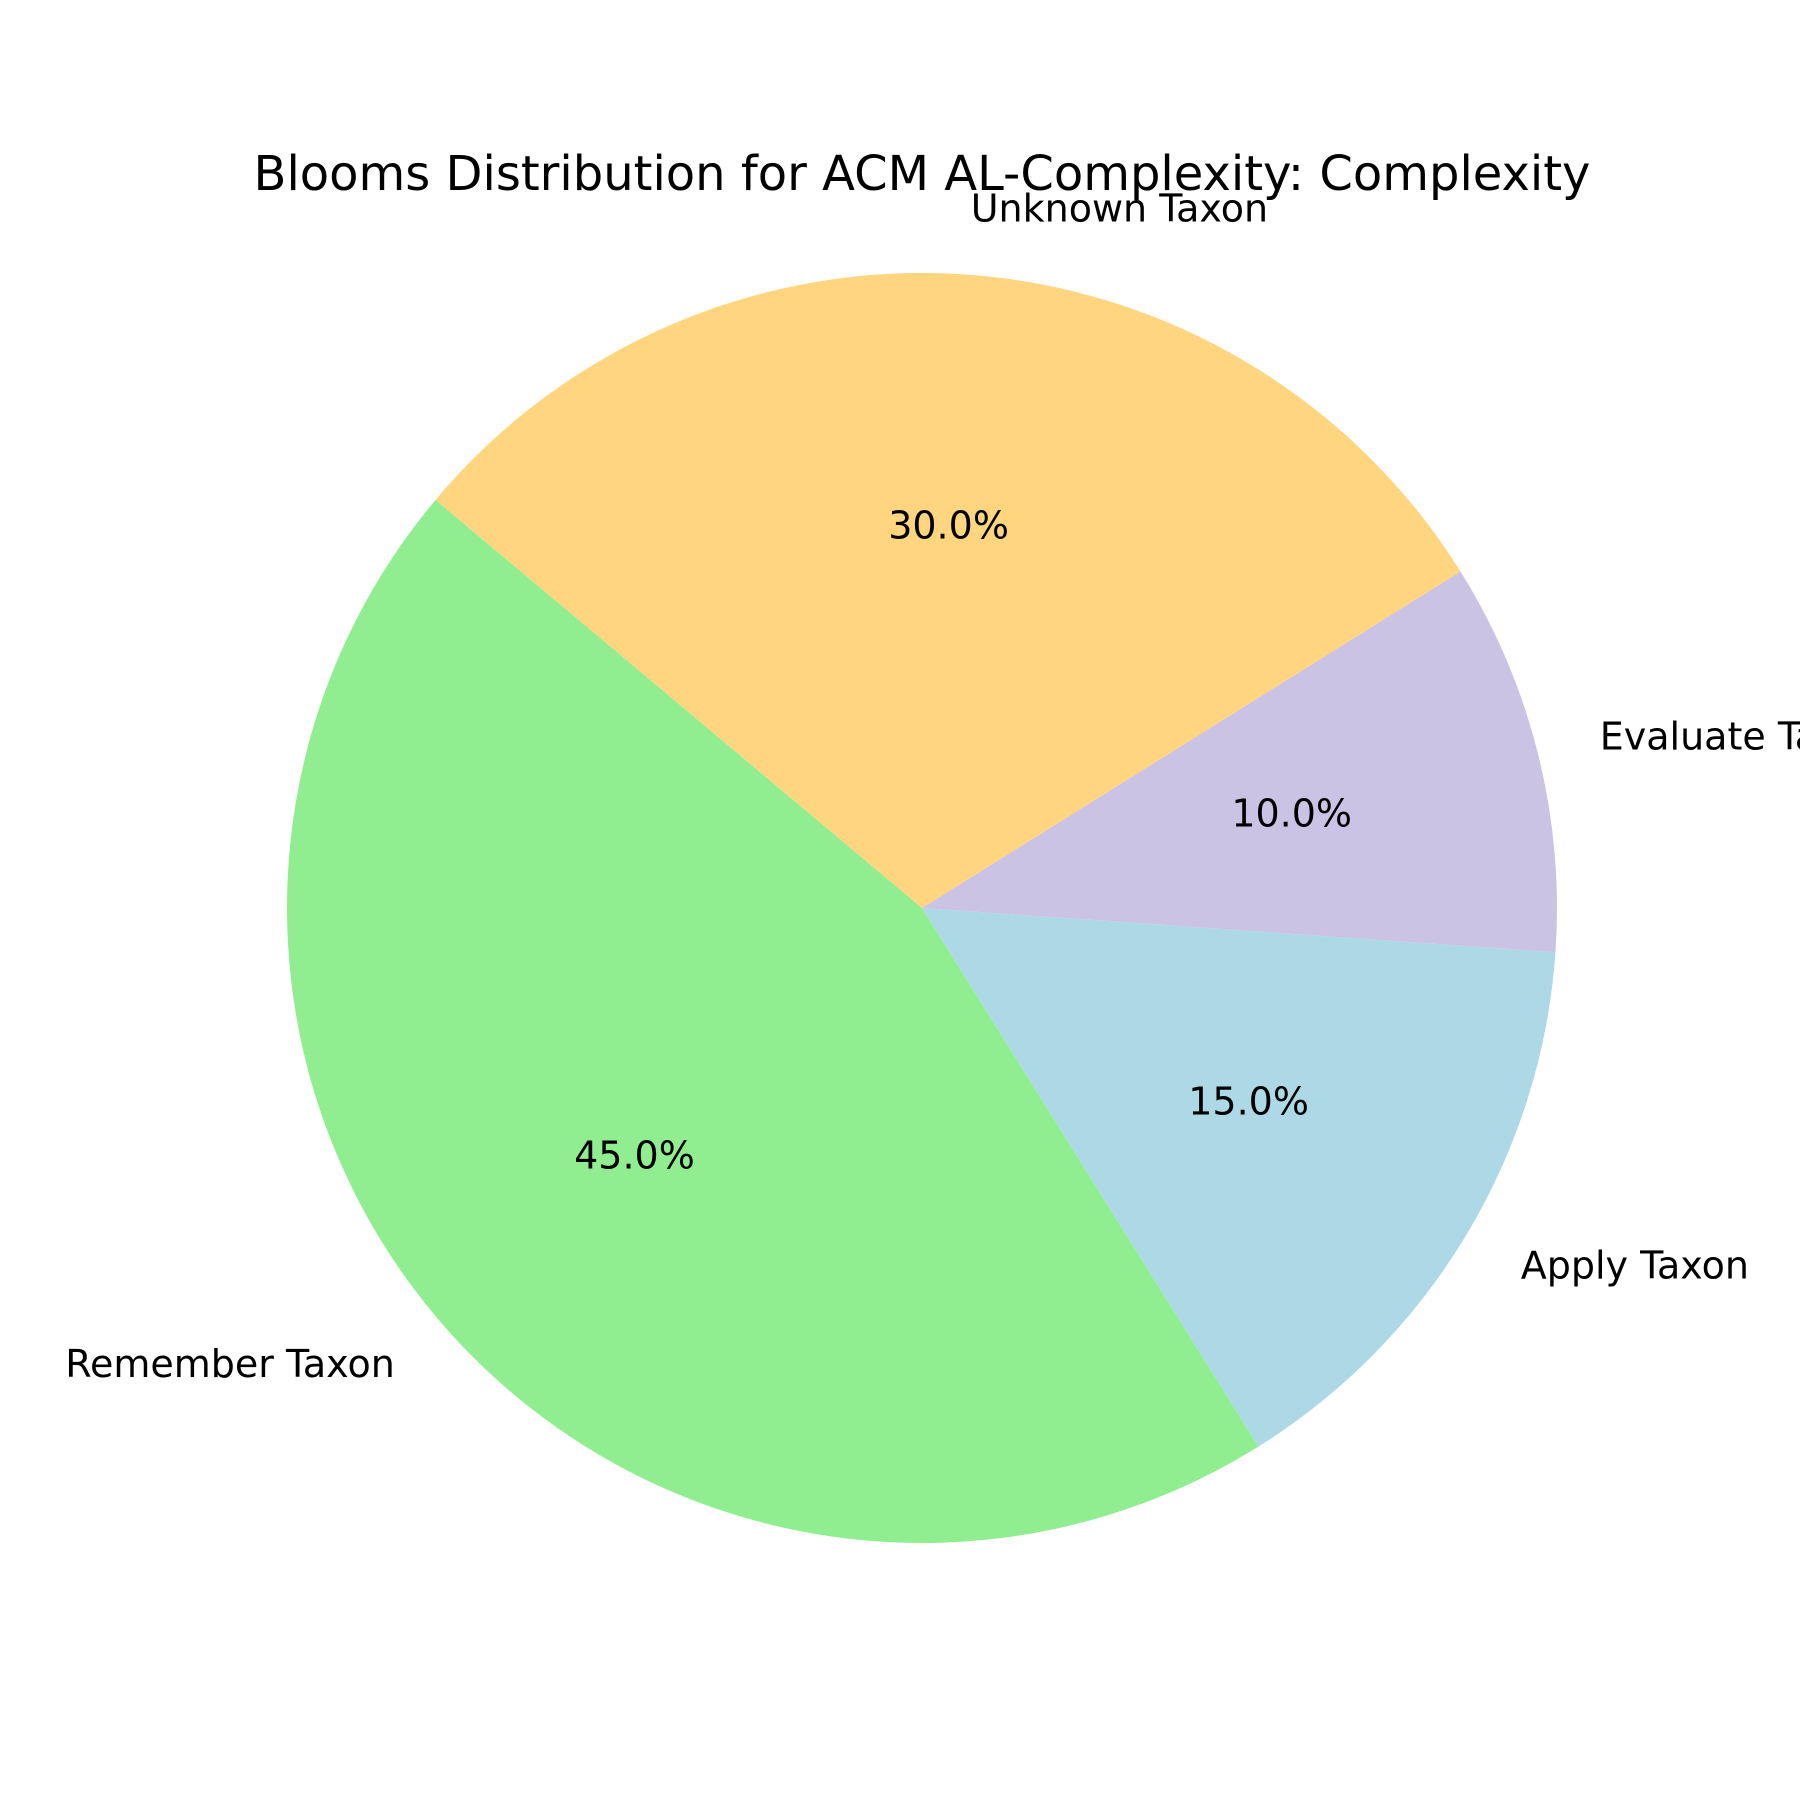  What do you see at coordinates (1239, 762) in the screenshot?
I see `pie-slice-evaluate-taxon` at bounding box center [1239, 762].